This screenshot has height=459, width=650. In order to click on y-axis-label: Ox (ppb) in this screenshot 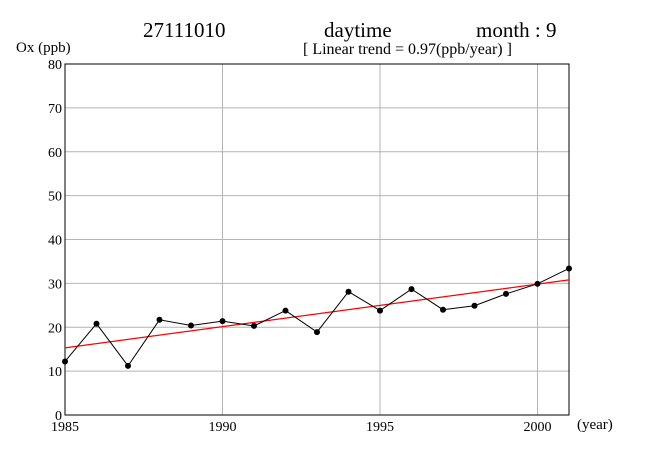, I will do `click(43, 48)`.